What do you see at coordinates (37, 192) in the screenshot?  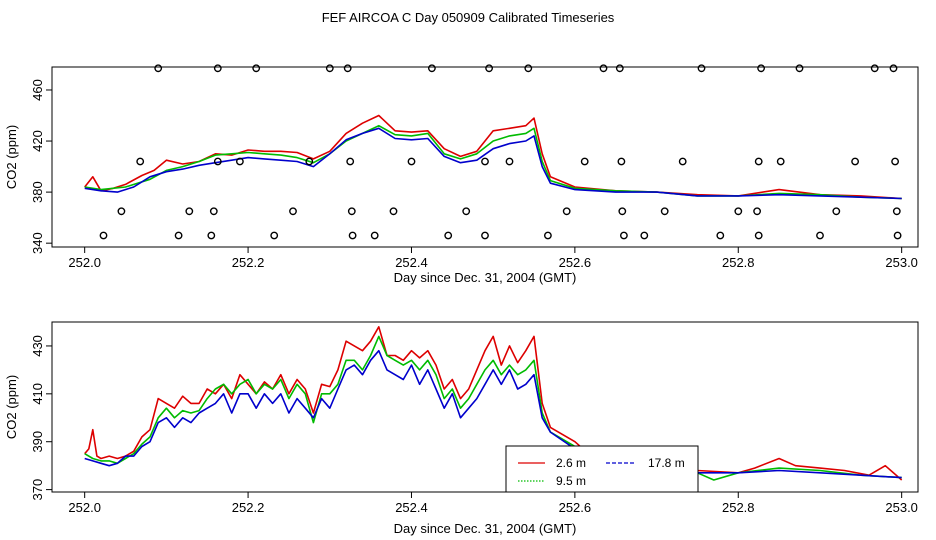 I see `top-y-tick-label: 380` at bounding box center [37, 192].